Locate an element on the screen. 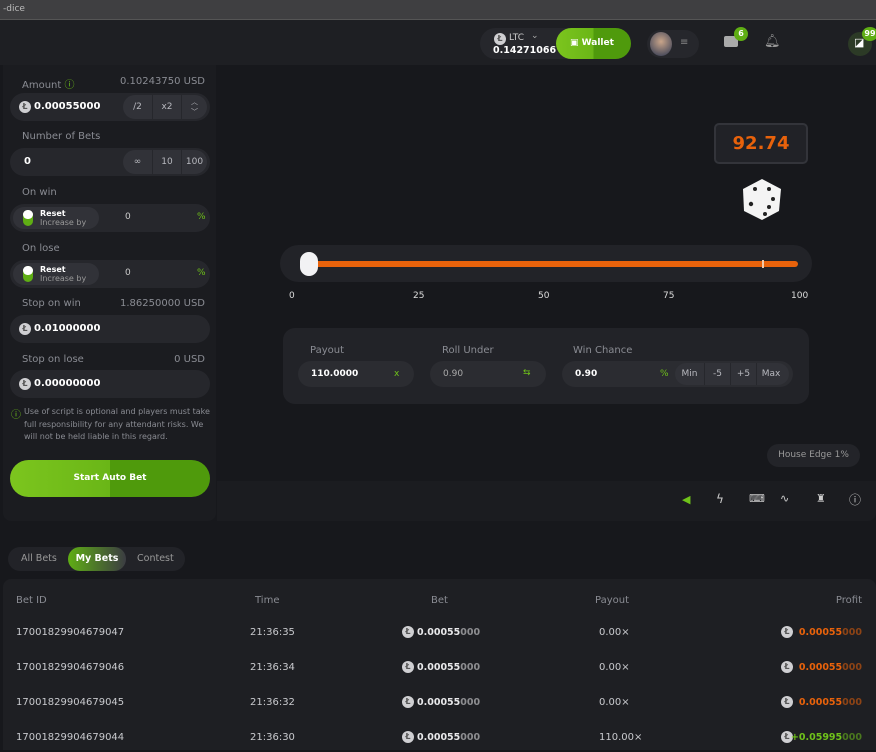 This screenshot has width=876, height=752. chevron-down-icon: ⌄ is located at coordinates (535, 36).